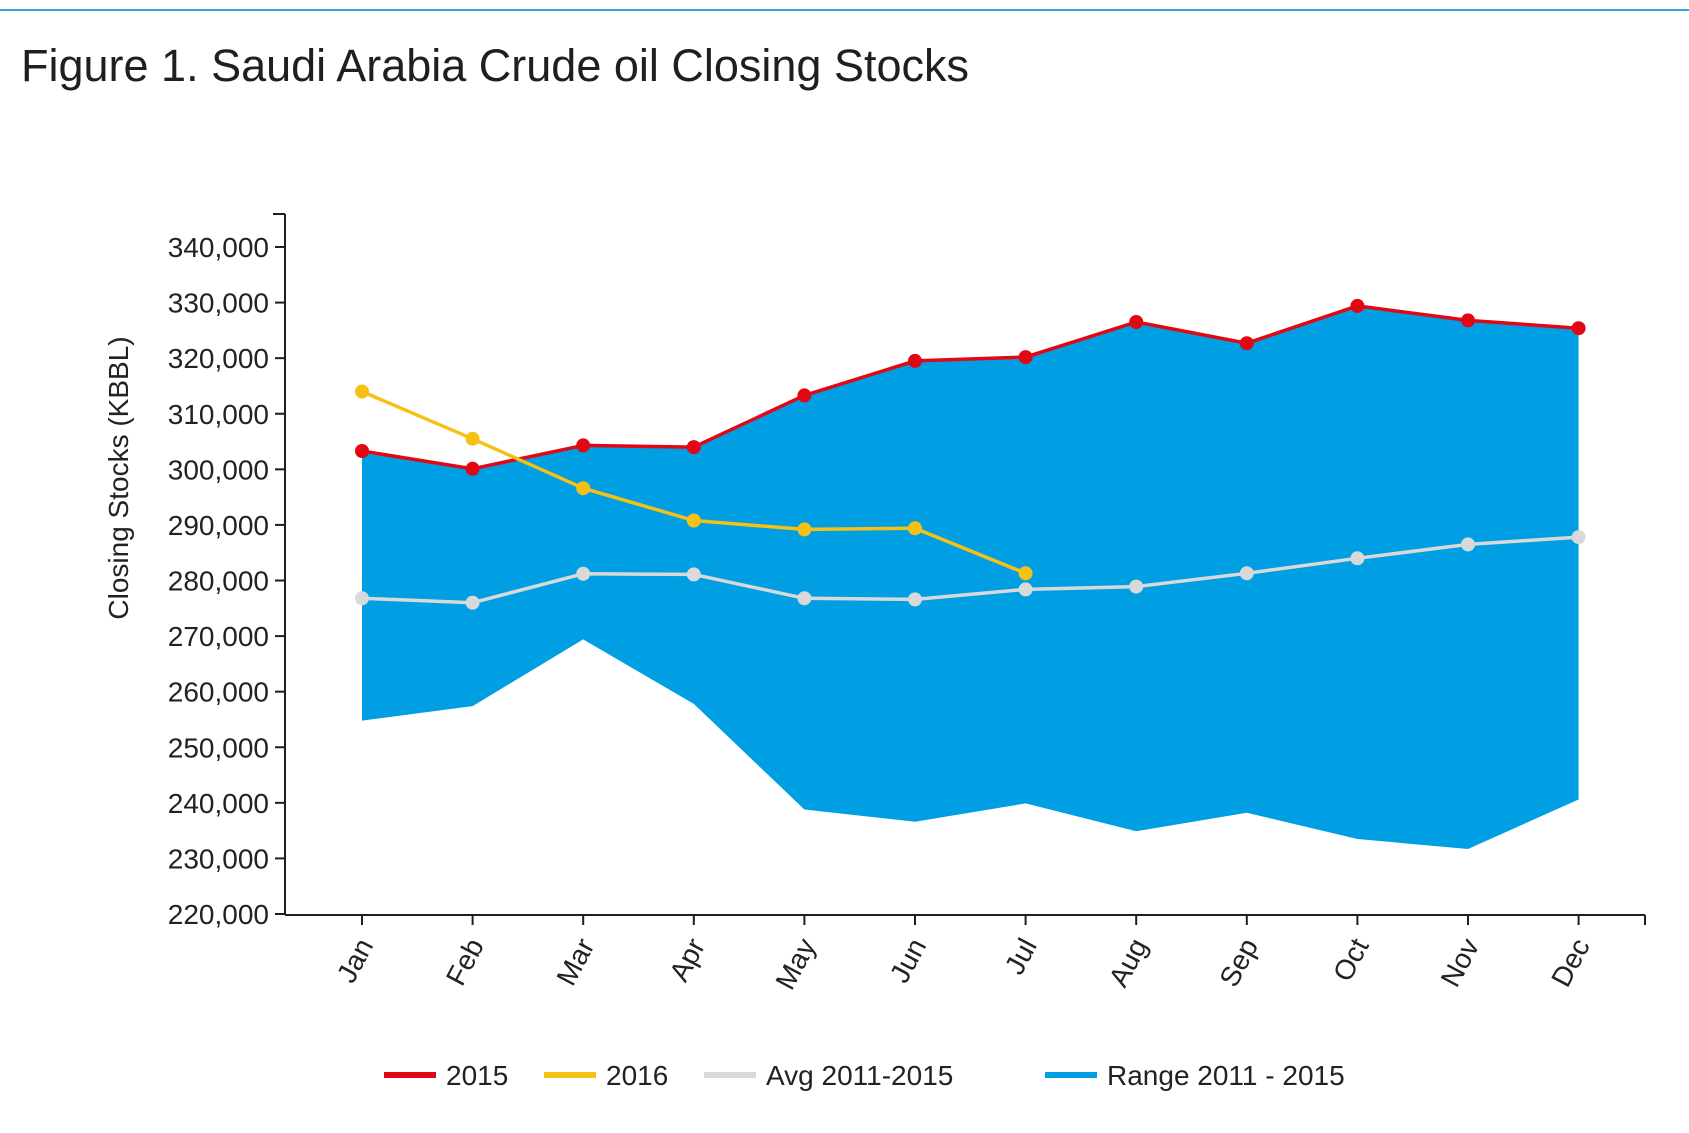 The width and height of the screenshot is (1689, 1133). I want to click on point-avg-2011-2015-sep, so click(1246, 573).